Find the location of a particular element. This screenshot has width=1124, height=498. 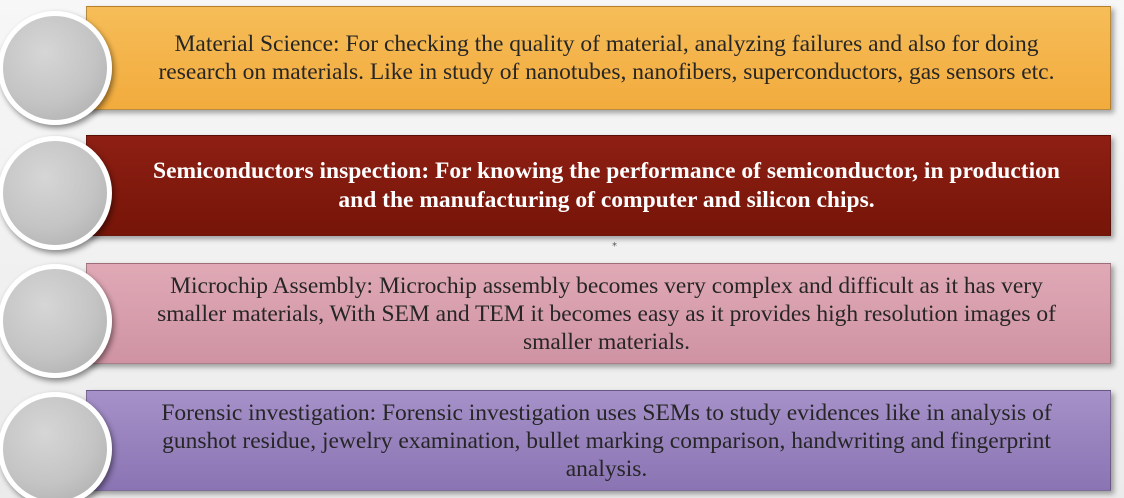

item-text: Forensic investigation is located at coordinates (606, 440).